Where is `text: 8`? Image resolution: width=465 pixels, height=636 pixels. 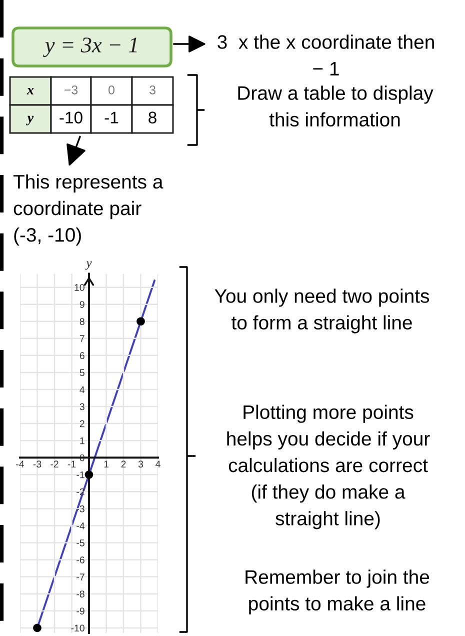 text: 8 is located at coordinates (152, 118).